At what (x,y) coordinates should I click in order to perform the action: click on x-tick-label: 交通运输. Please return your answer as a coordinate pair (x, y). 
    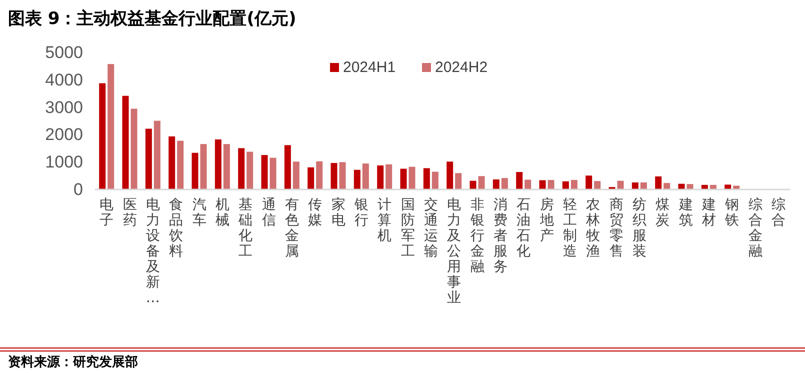
    Looking at the image, I should click on (431, 228).